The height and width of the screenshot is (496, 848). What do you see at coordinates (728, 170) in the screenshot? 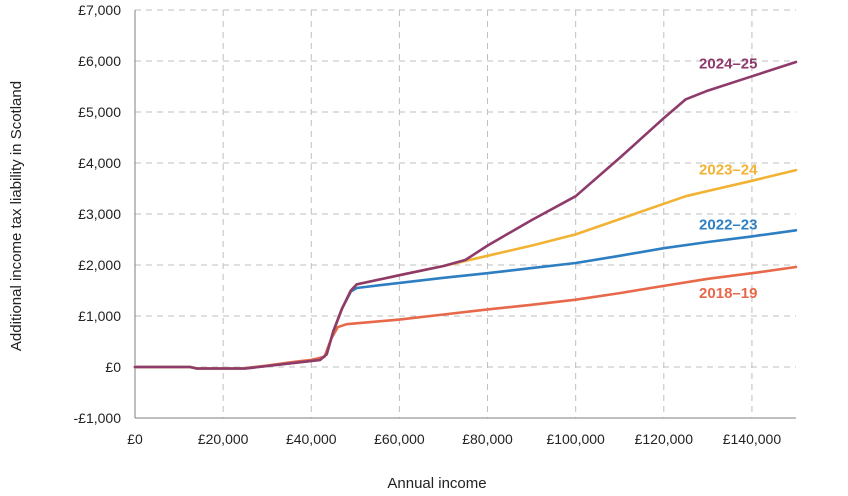
I see `series-label: 2023–24` at bounding box center [728, 170].